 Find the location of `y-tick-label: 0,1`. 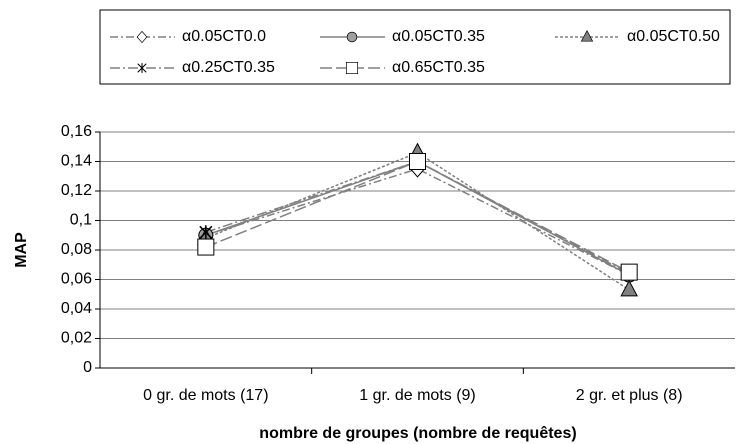

y-tick-label: 0,1 is located at coordinates (81, 220).